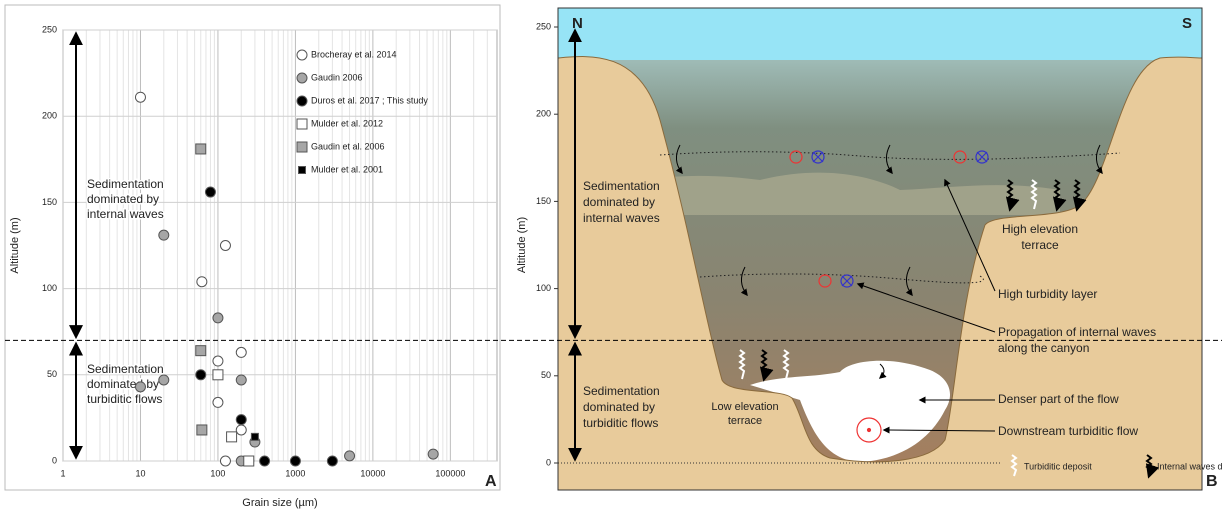 The height and width of the screenshot is (518, 1222). Describe the element at coordinates (450, 473) in the screenshot. I see `x-tick-label: 100000` at that location.